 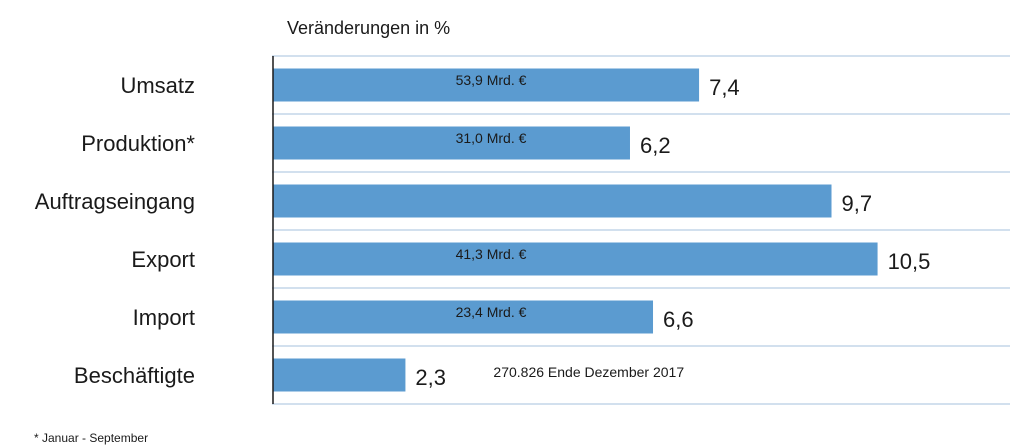 I want to click on value-label: 2,3, so click(x=430, y=377).